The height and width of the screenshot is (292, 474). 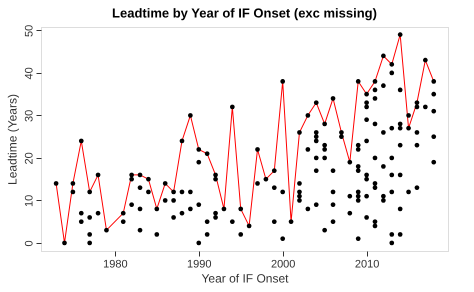 What do you see at coordinates (367, 264) in the screenshot?
I see `x-tick-label: 2010` at bounding box center [367, 264].